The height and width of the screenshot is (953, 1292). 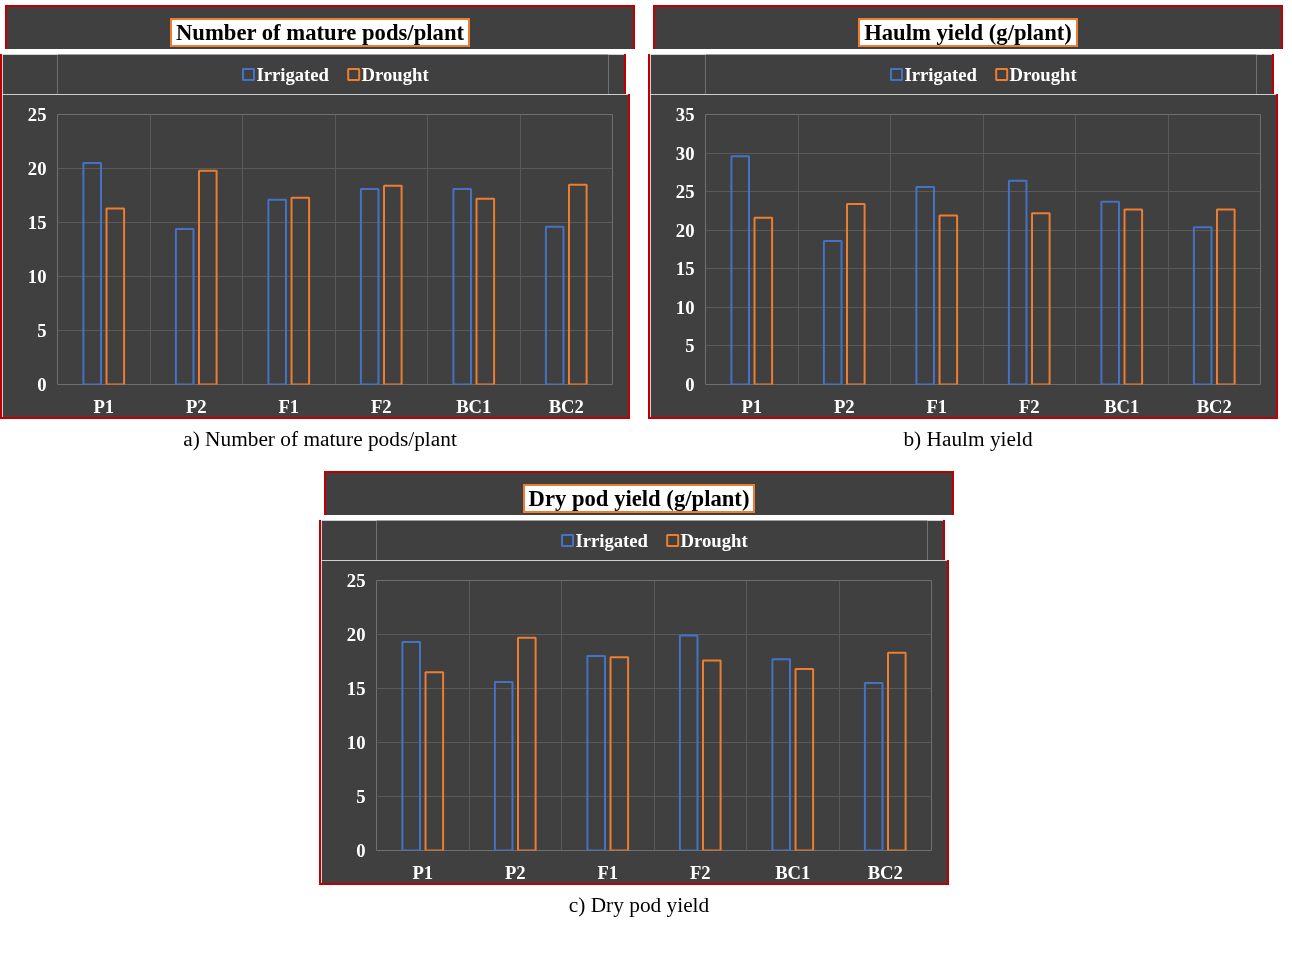 I want to click on chart-title: Dry pod yield (g/plant), so click(x=639, y=498).